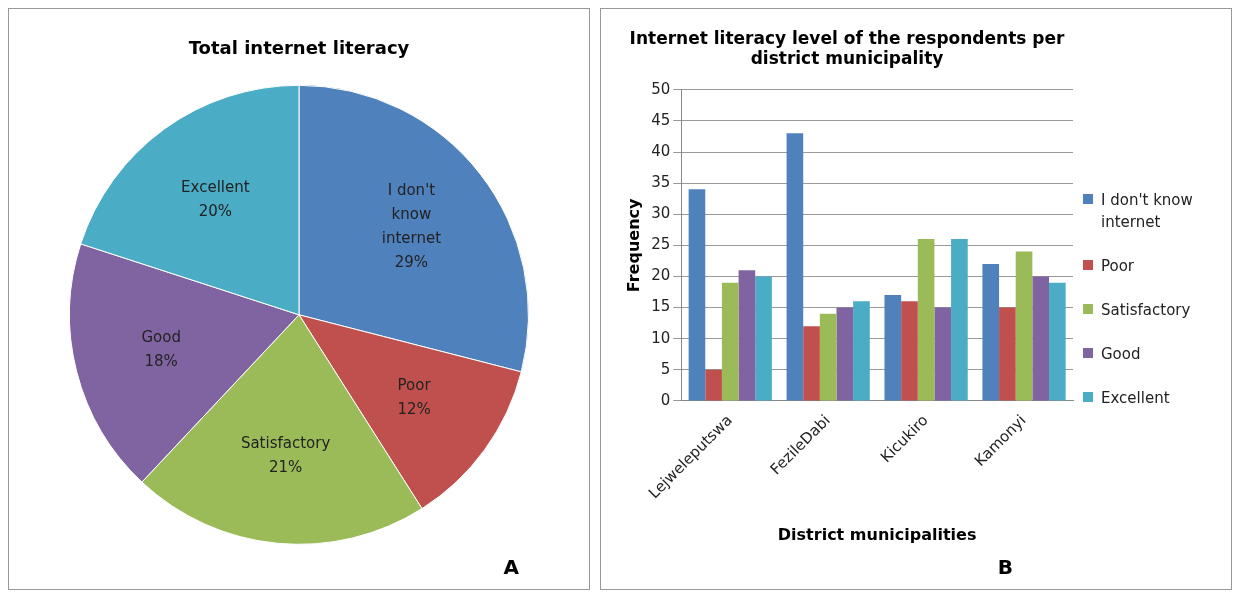 This screenshot has height=600, width=1247. I want to click on data-label: 21%, so click(285, 467).